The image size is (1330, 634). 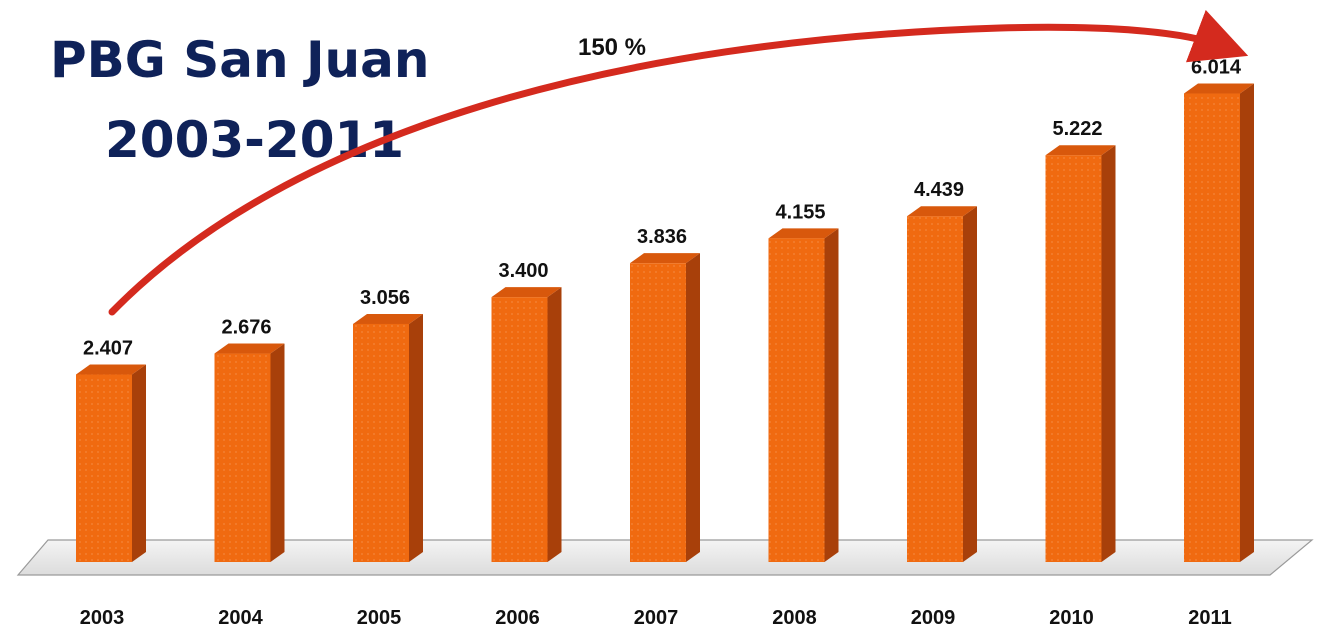 I want to click on bar-2009, so click(x=942, y=384).